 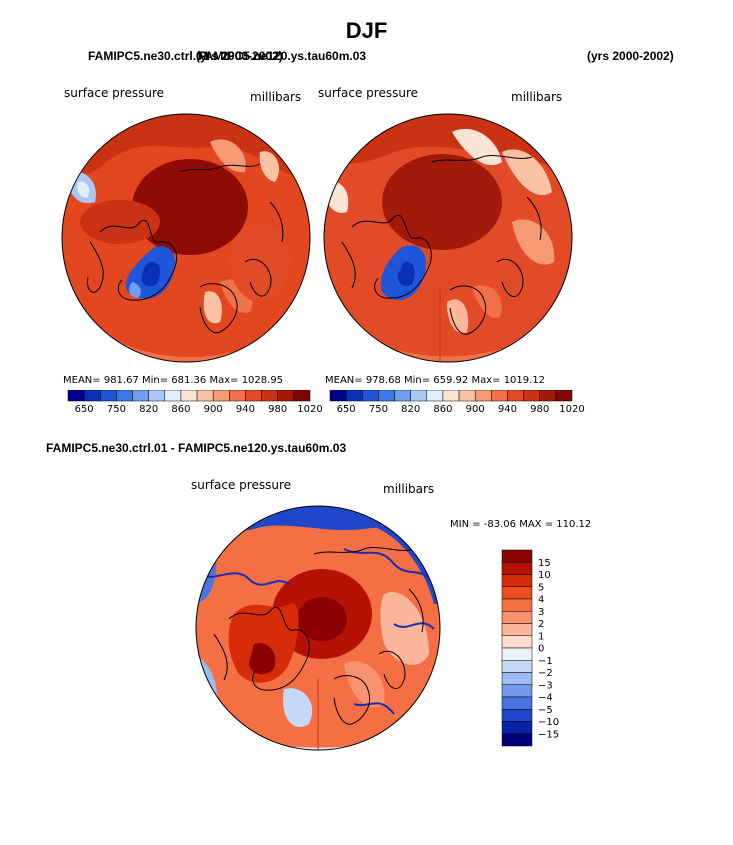 What do you see at coordinates (448, 238) in the screenshot?
I see `panel2-polar-map` at bounding box center [448, 238].